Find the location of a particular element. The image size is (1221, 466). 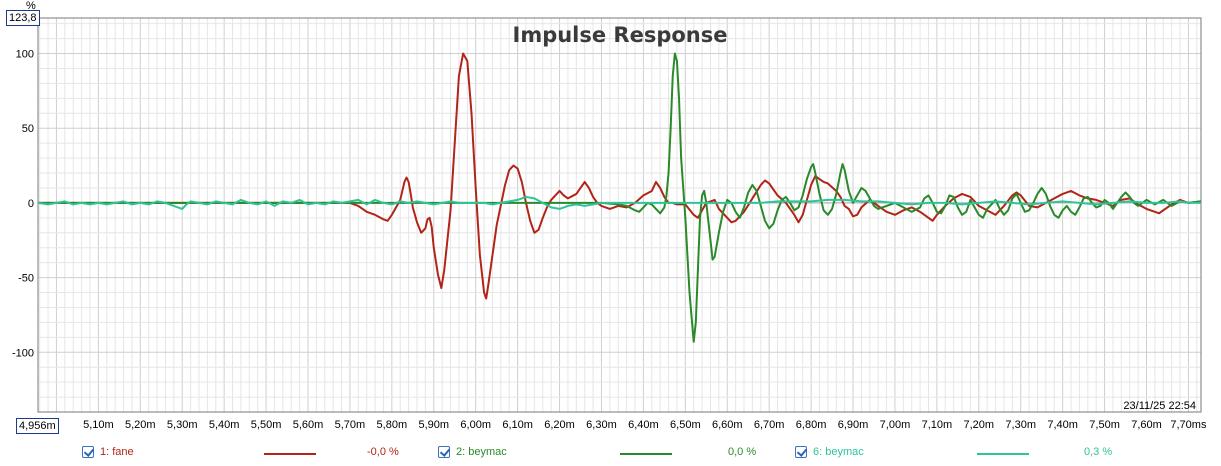

chart-title: Impulse Response is located at coordinates (620, 35).